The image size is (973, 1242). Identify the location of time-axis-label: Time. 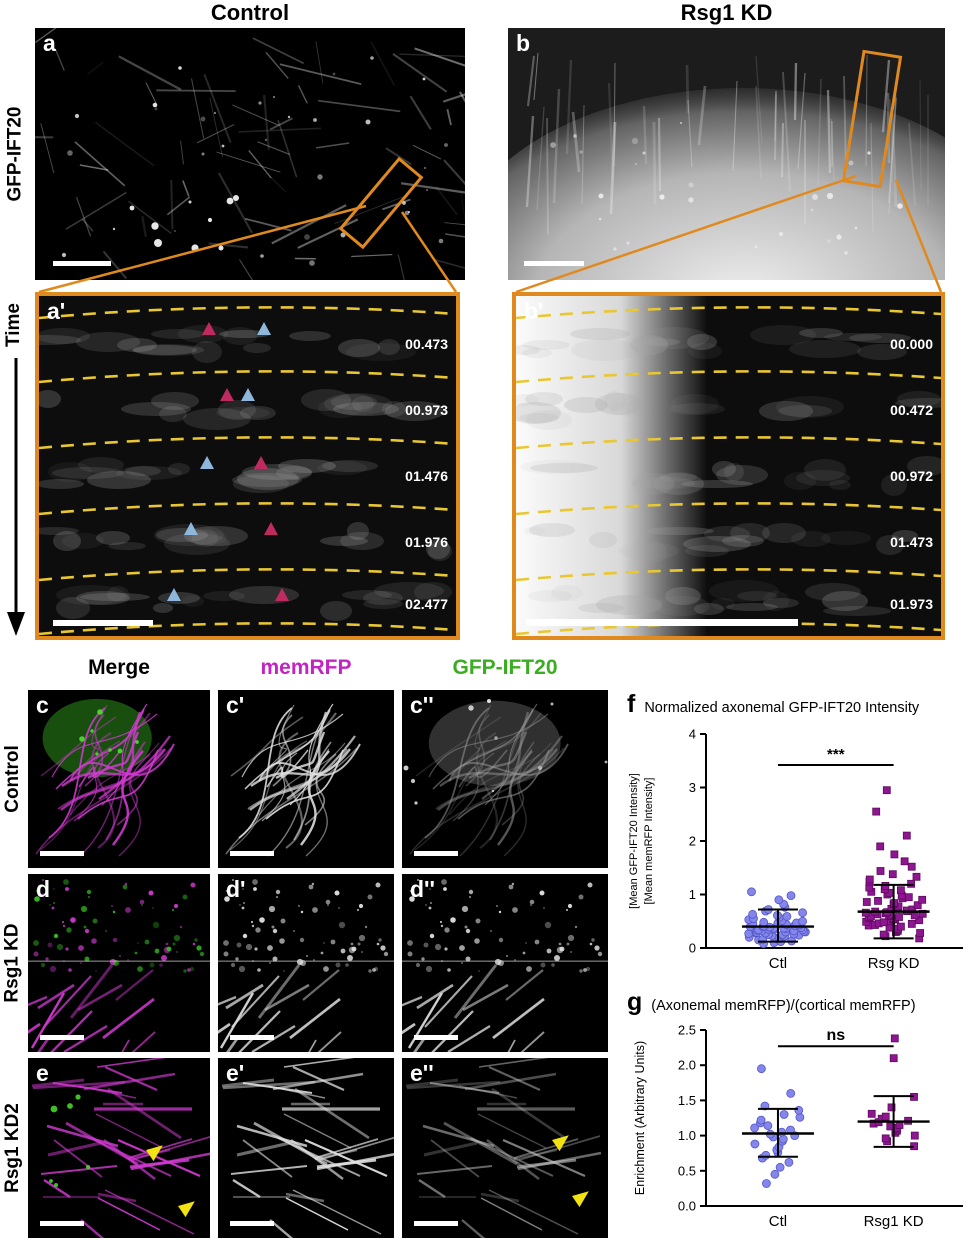
(14, 325).